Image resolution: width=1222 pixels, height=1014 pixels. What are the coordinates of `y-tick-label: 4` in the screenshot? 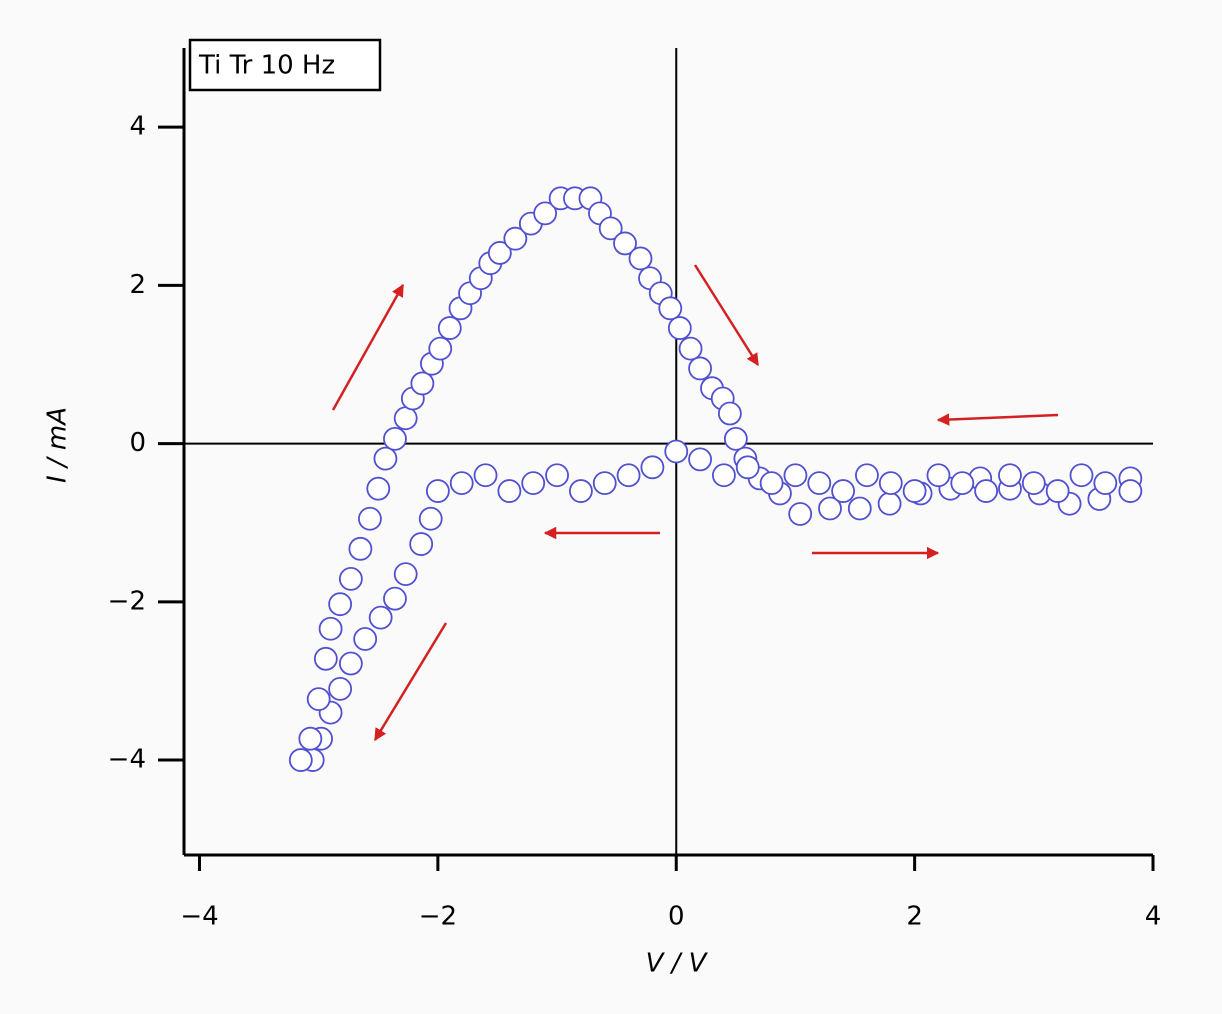 It's located at (137, 127).